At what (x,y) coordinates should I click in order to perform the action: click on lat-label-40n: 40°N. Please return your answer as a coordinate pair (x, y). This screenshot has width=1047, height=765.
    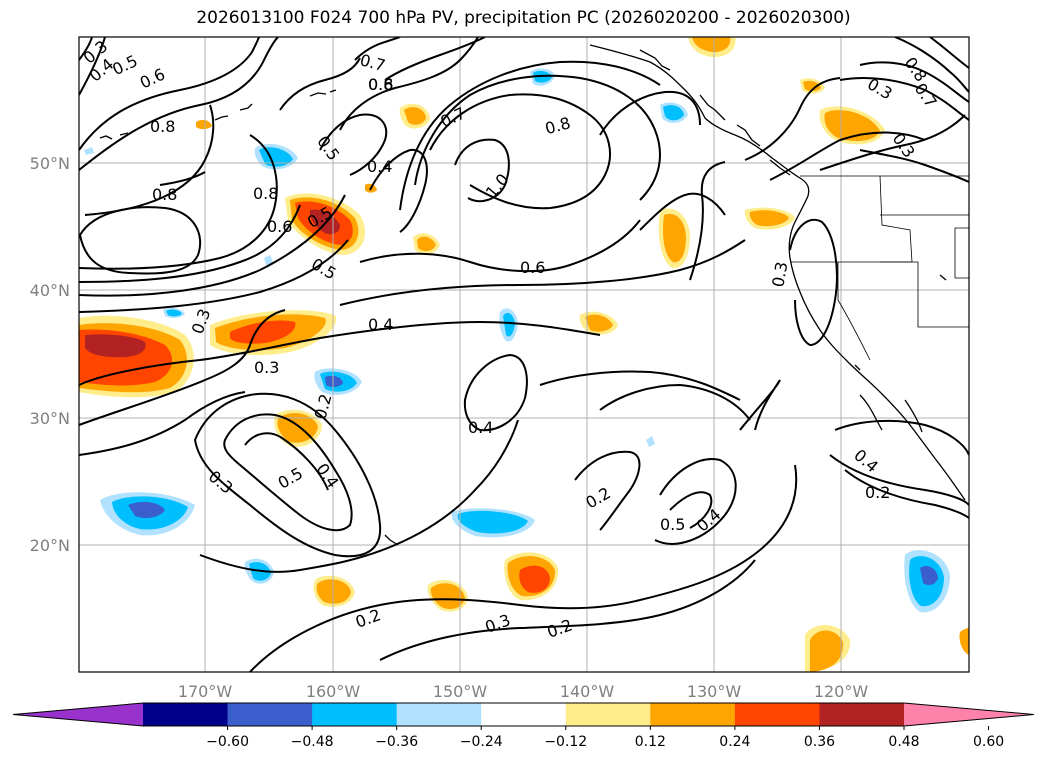
    Looking at the image, I should click on (50, 290).